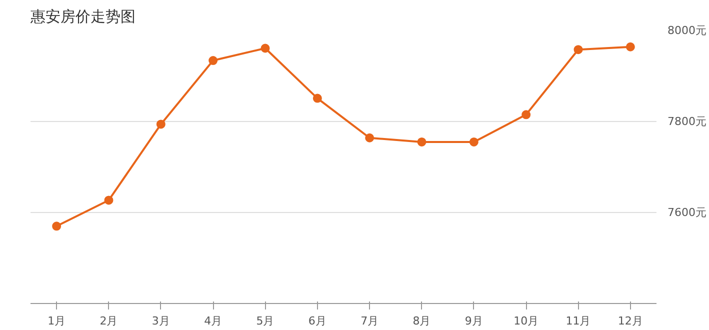  What do you see at coordinates (57, 321) in the screenshot?
I see `x-tick-label: 1月` at bounding box center [57, 321].